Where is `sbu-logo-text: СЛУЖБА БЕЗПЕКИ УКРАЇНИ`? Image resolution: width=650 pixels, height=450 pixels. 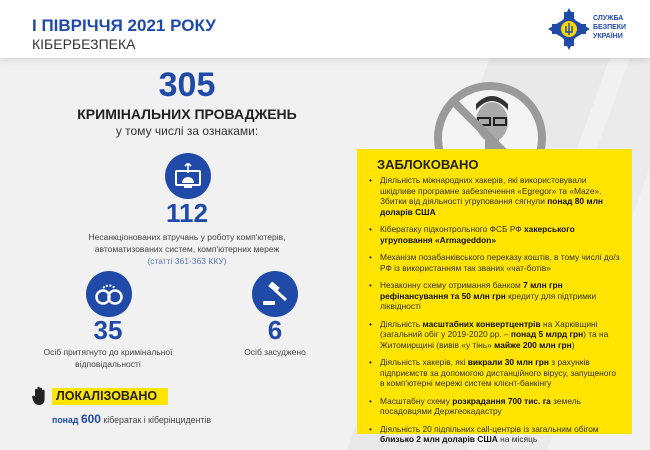
sbu-logo-text: СЛУЖБА БЕЗПЕКИ УКРАЇНИ is located at coordinates (610, 27).